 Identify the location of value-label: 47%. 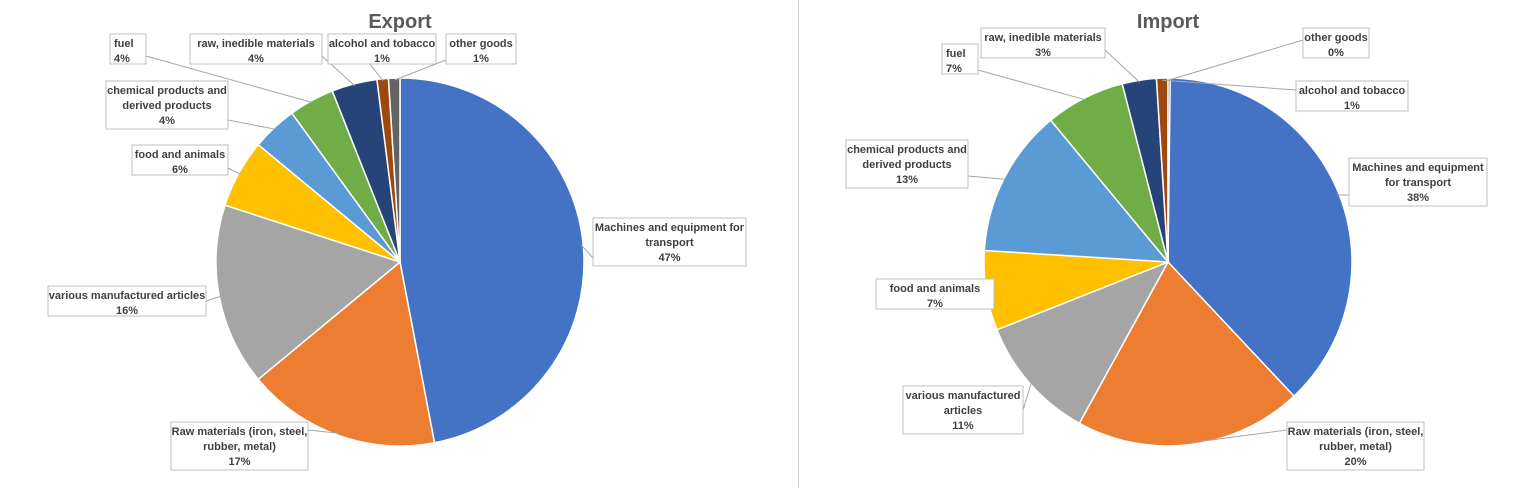
(669, 258).